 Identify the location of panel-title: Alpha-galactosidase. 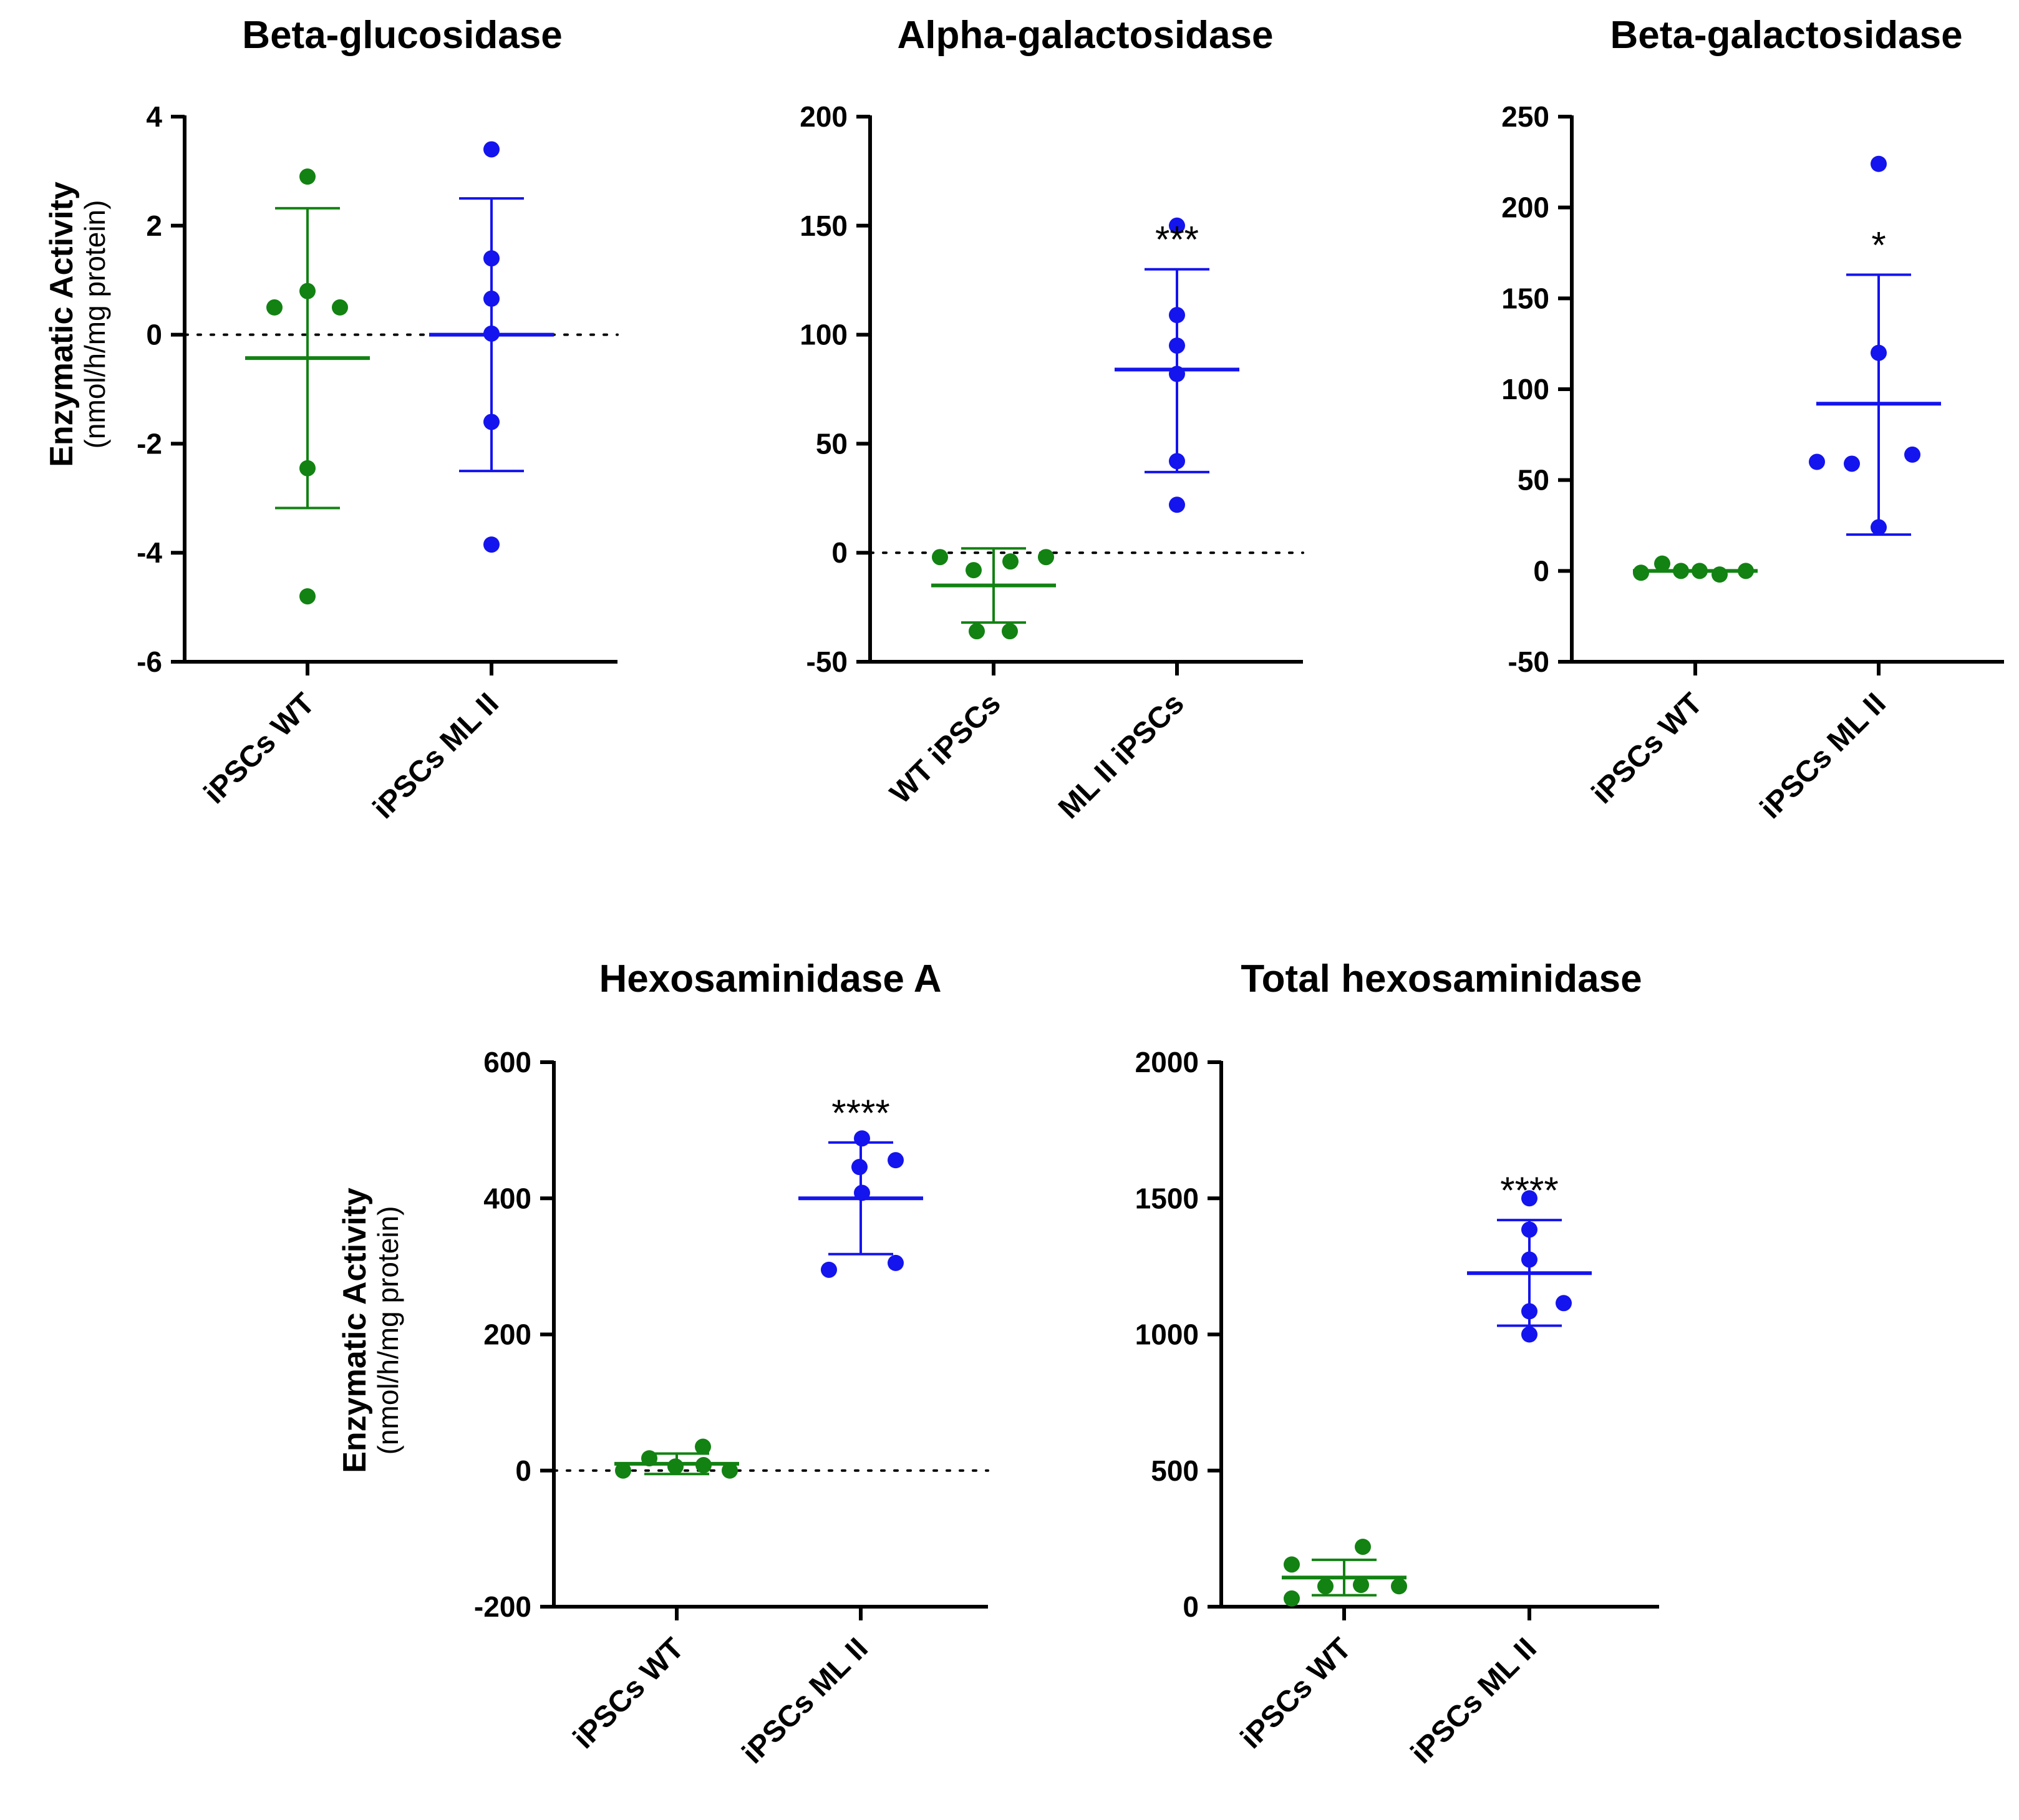
(1086, 35).